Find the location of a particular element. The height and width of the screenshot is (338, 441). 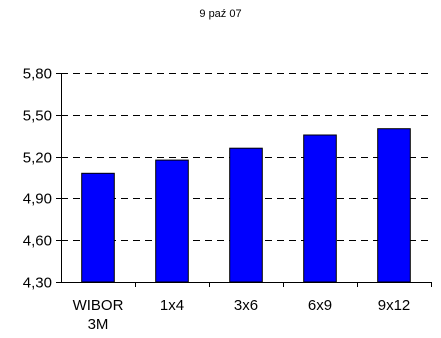

x-category-label: 1x4 is located at coordinates (172, 305).